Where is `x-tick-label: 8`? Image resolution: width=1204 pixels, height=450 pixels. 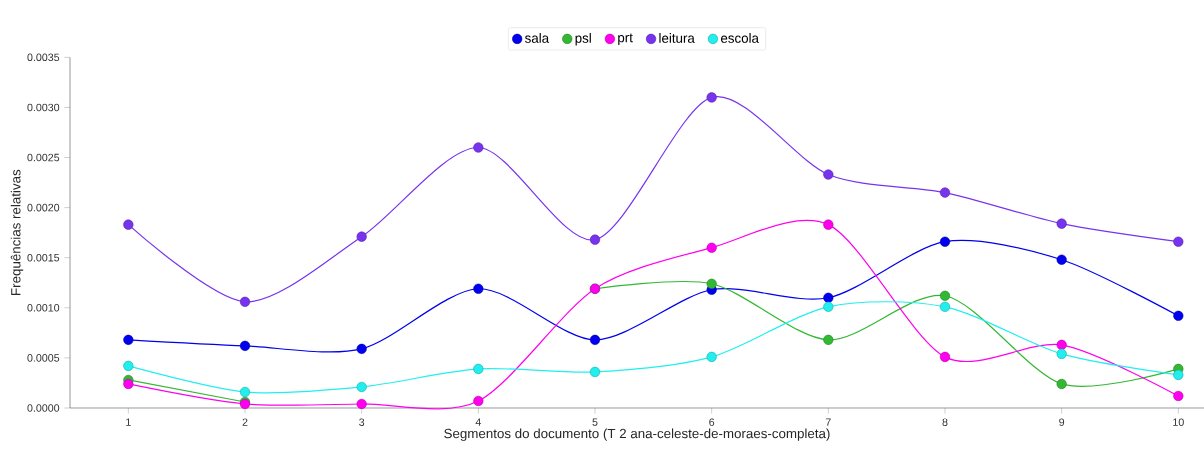
x-tick-label: 8 is located at coordinates (945, 422).